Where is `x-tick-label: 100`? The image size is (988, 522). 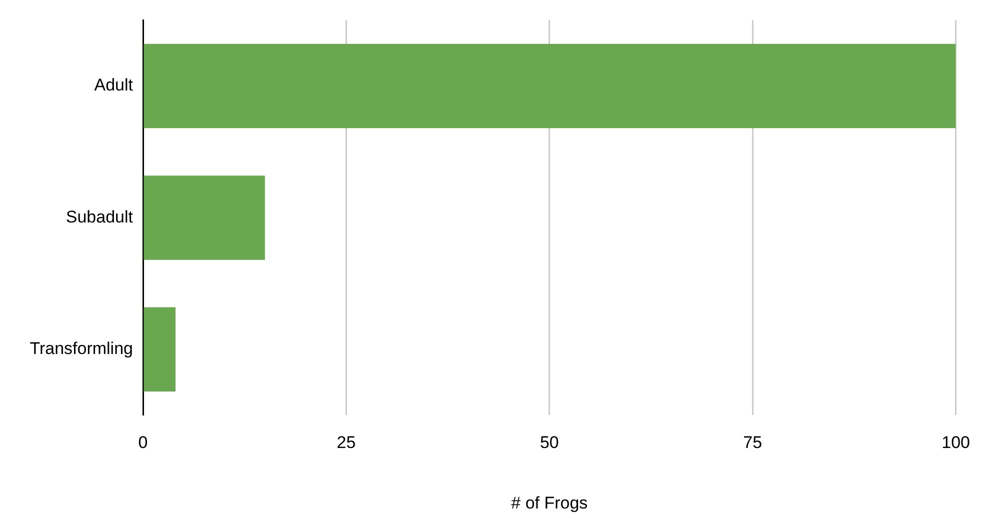 x-tick-label: 100 is located at coordinates (956, 442).